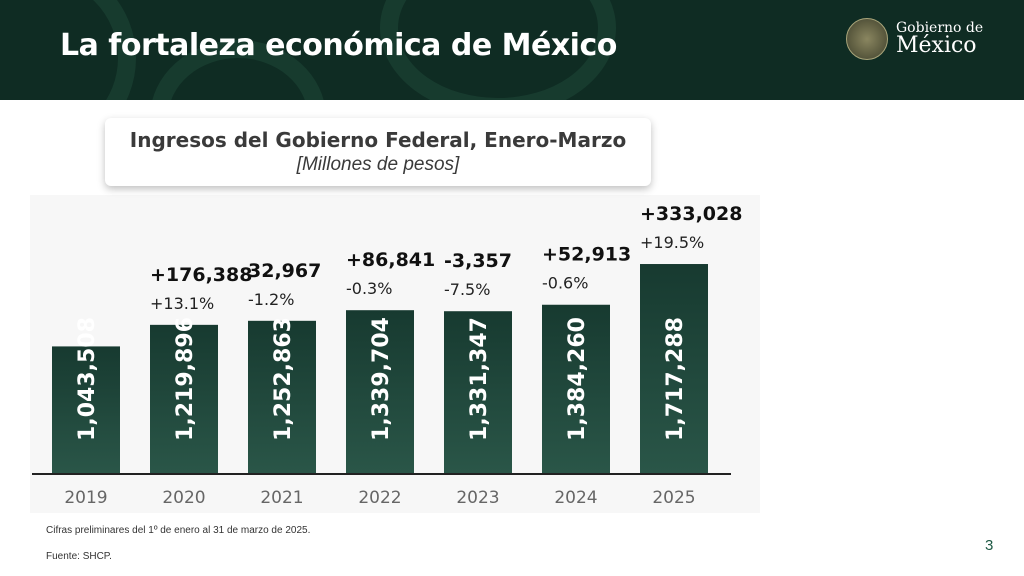 The width and height of the screenshot is (1024, 576). I want to click on change-label: 32,967, so click(284, 271).